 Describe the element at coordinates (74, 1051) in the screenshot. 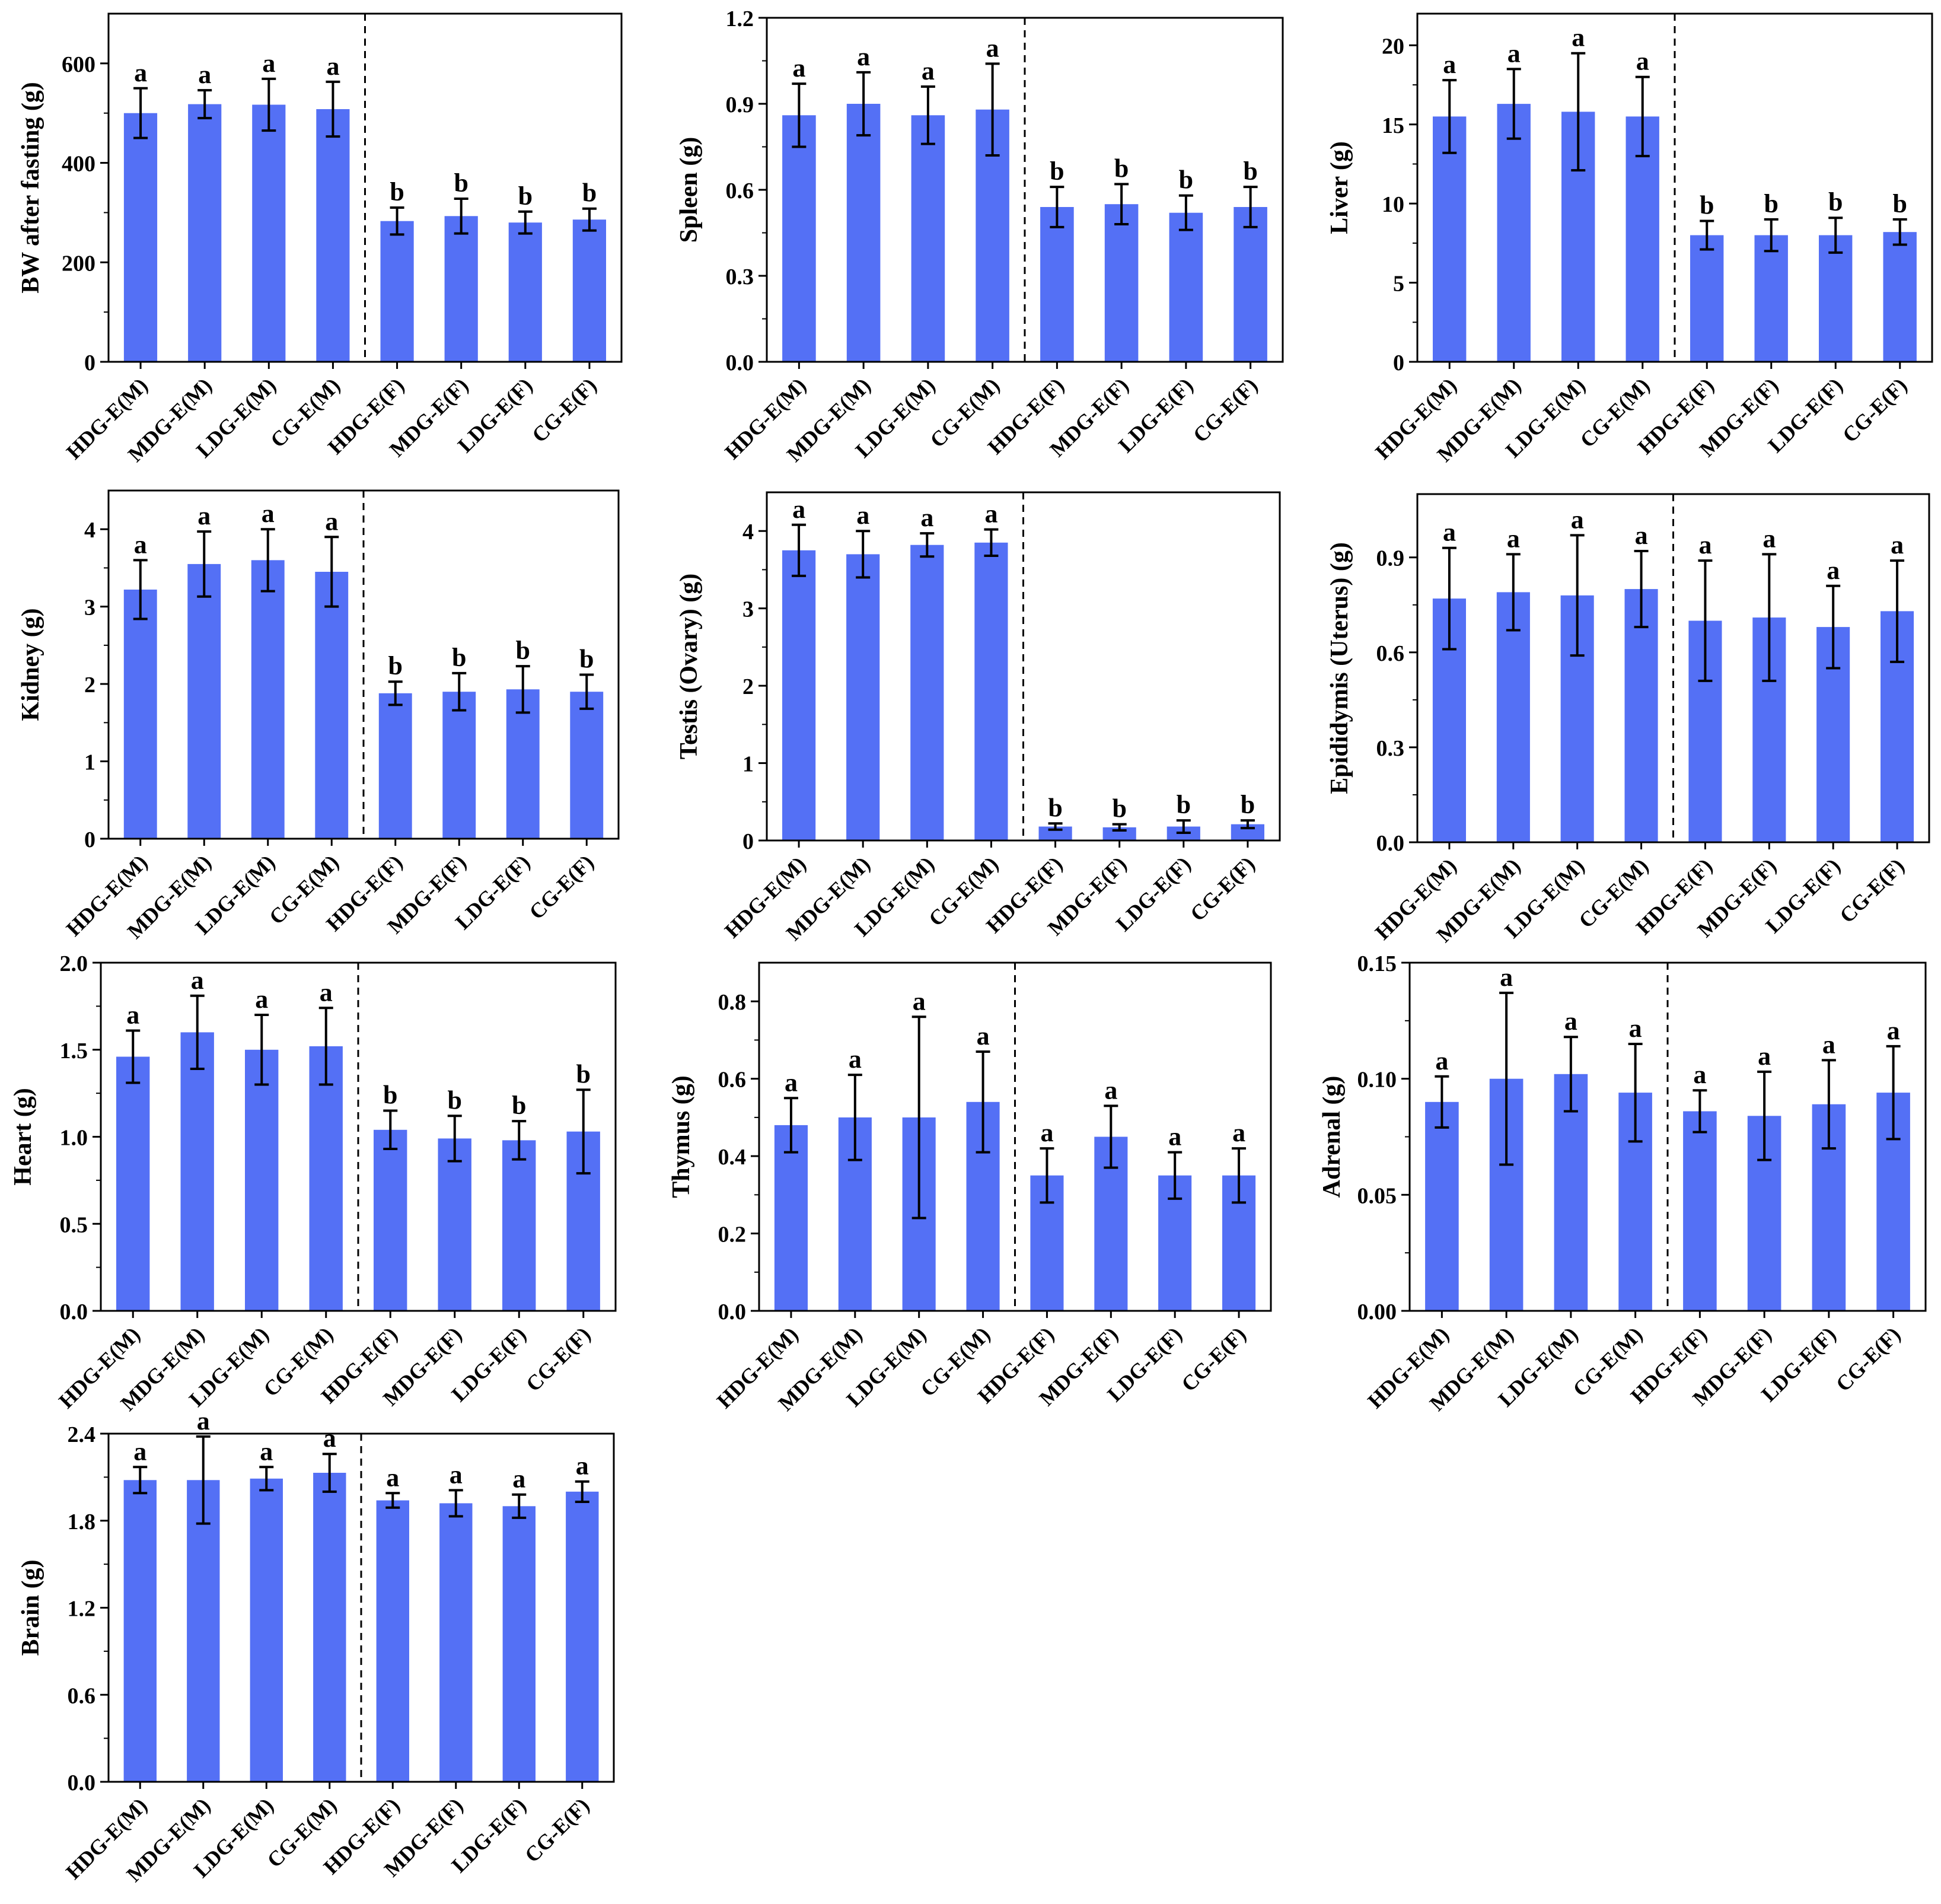

I see `y-tick-label: 1.5` at that location.